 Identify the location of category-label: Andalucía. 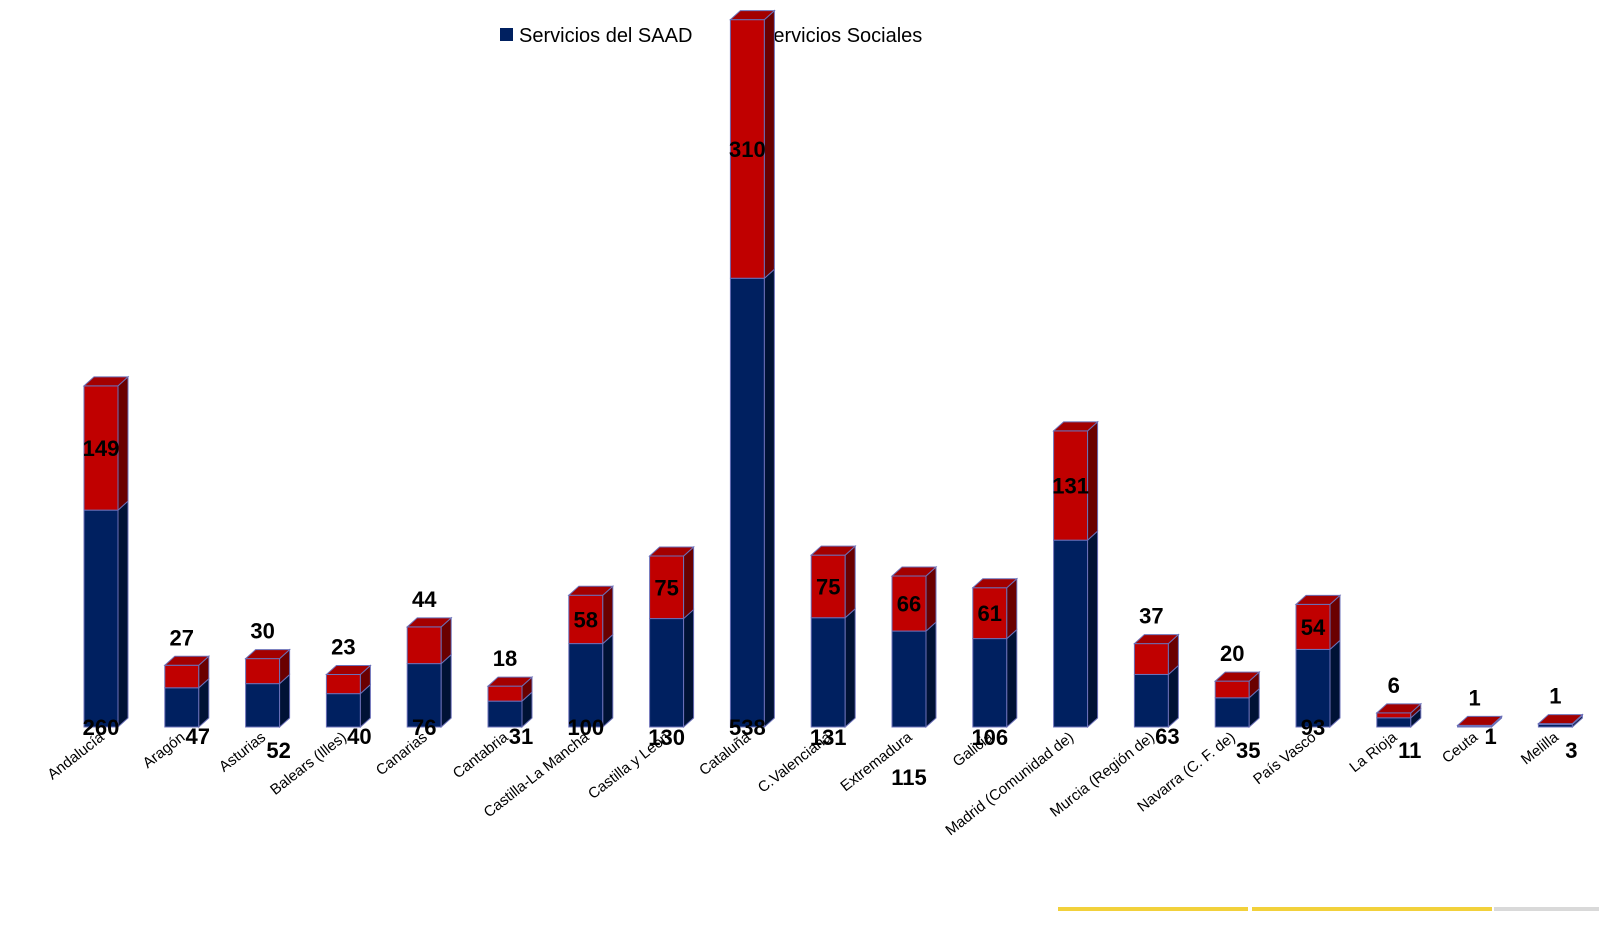
(76, 755).